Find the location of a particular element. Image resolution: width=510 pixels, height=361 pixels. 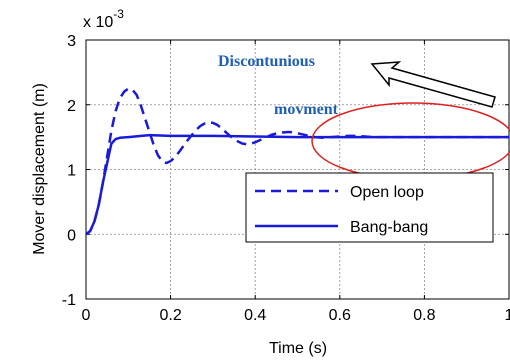

x-tick-label: 0.2 is located at coordinates (170, 315).